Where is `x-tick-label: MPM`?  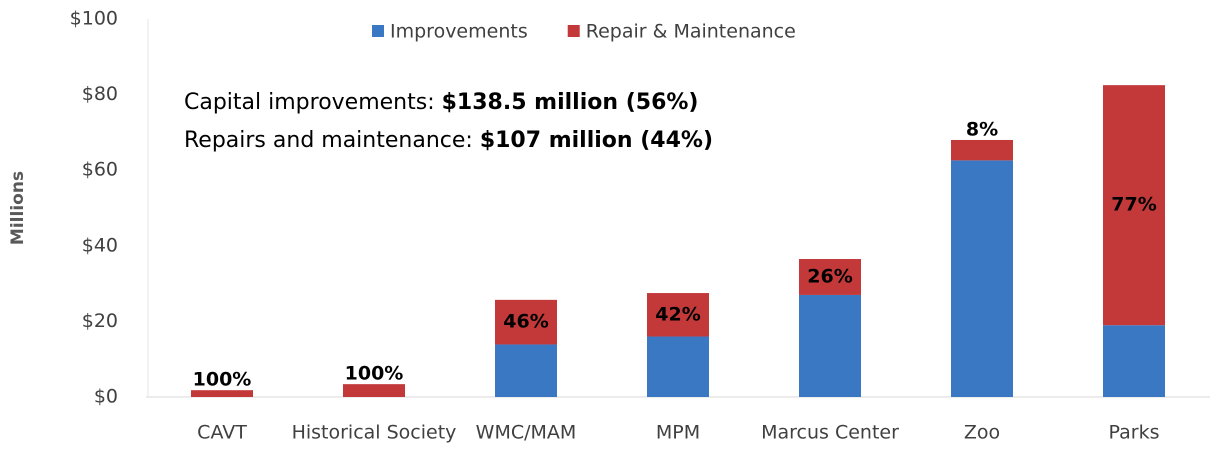 x-tick-label: MPM is located at coordinates (678, 433).